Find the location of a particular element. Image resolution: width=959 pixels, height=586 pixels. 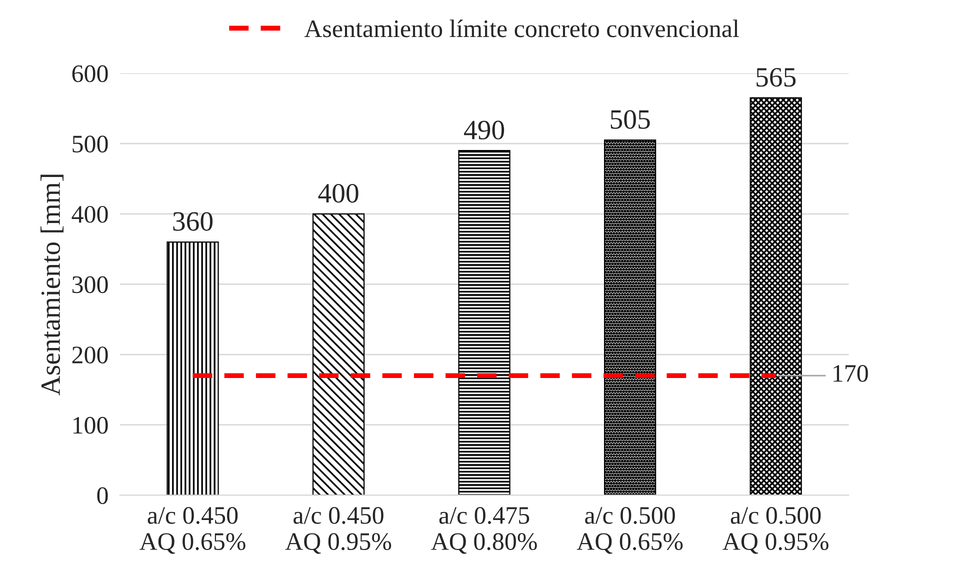

legend-label: Asentamiento límite concreto convencional is located at coordinates (521, 29).